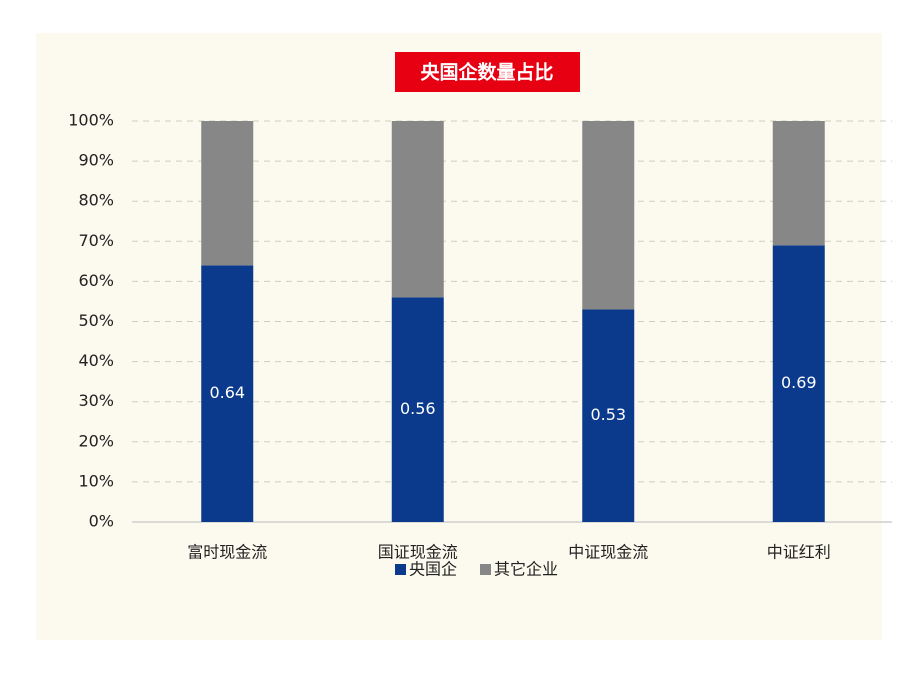 Image resolution: width=919 pixels, height=675 pixels. I want to click on y-tick-label: 100%, so click(91, 120).